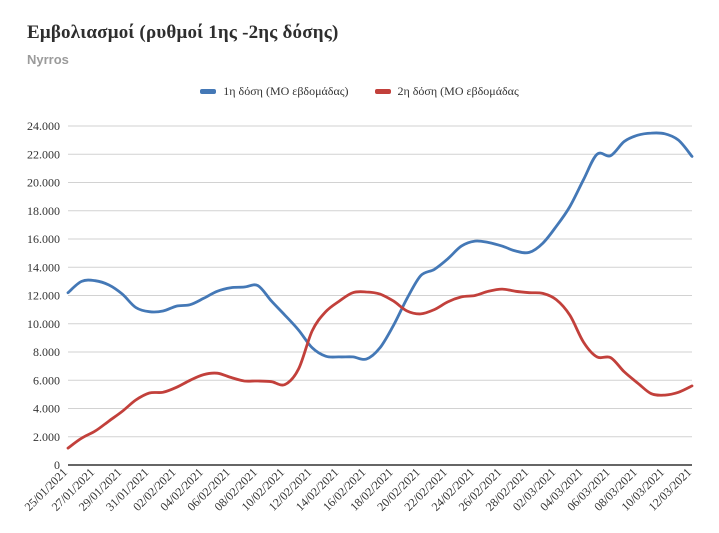  I want to click on y-tick-label: 4.000, so click(46, 409).